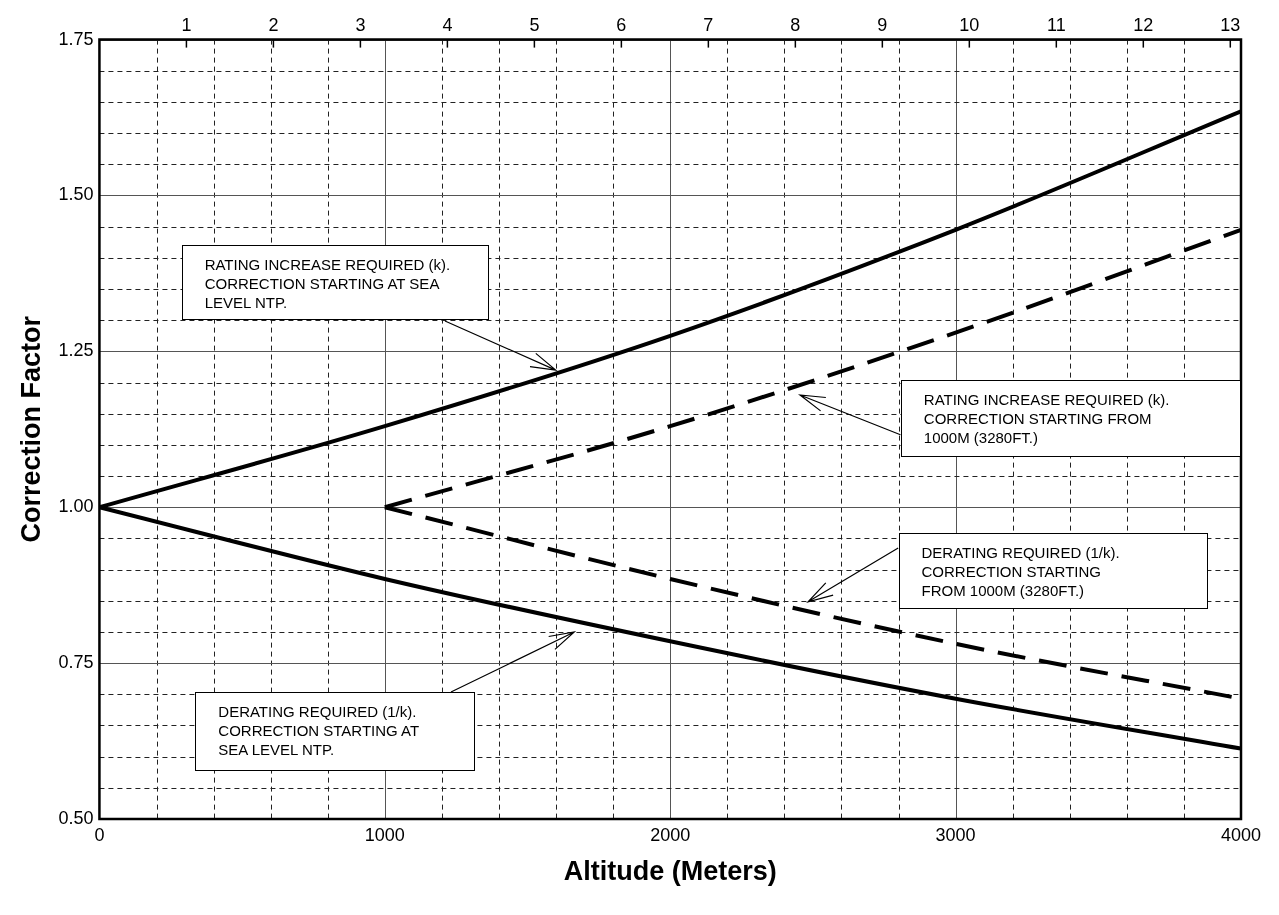 The height and width of the screenshot is (915, 1279). Describe the element at coordinates (534, 24) in the screenshot. I see `x2-tick-label: 5` at that location.